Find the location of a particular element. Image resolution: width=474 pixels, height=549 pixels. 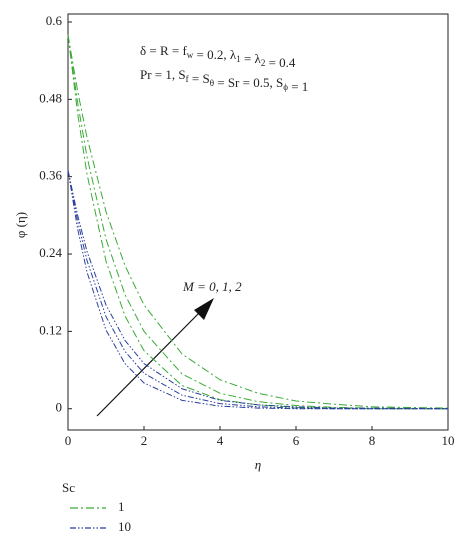

x-tick-label: 6 is located at coordinates (296, 440).